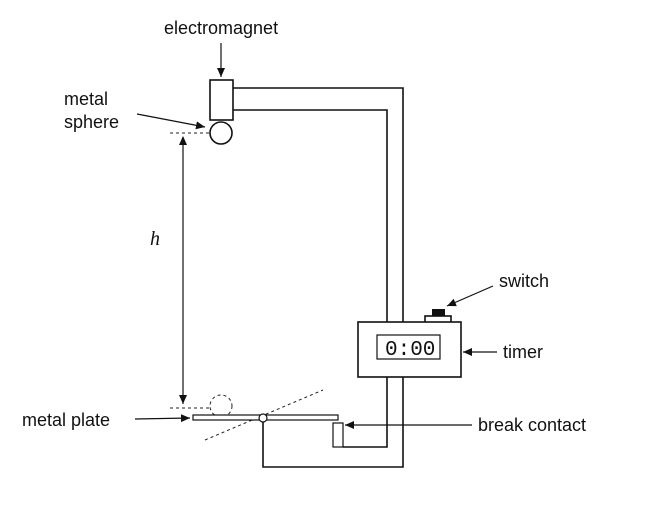 Image resolution: width=669 pixels, height=508 pixels. Describe the element at coordinates (523, 352) in the screenshot. I see `timer-label: timer` at that location.